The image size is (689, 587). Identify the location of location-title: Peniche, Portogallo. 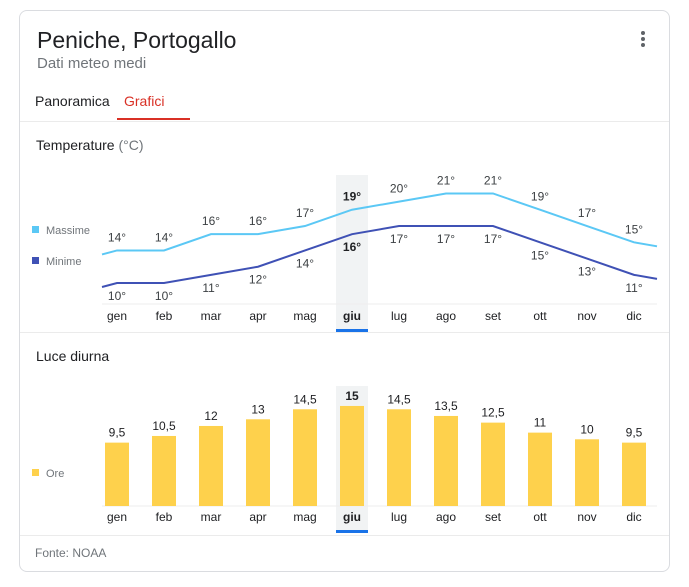
(137, 40).